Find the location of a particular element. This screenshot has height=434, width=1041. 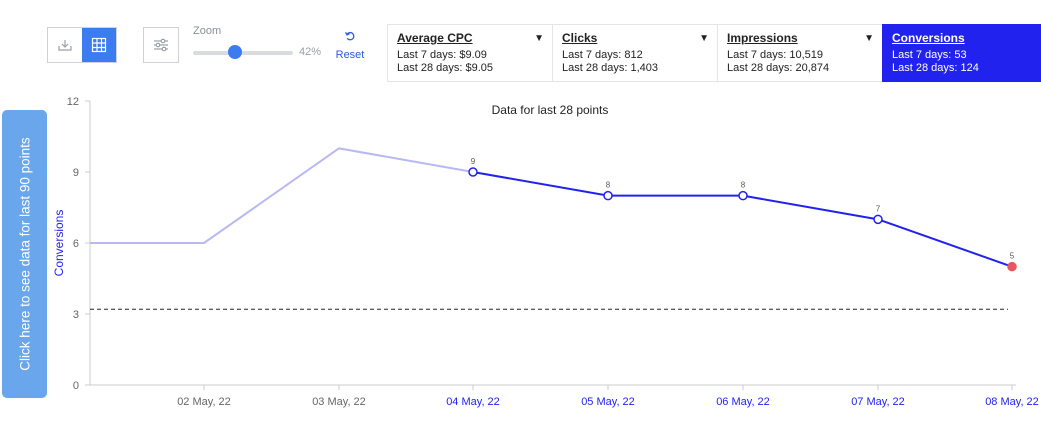

y-tick-label: 6 is located at coordinates (76, 244).